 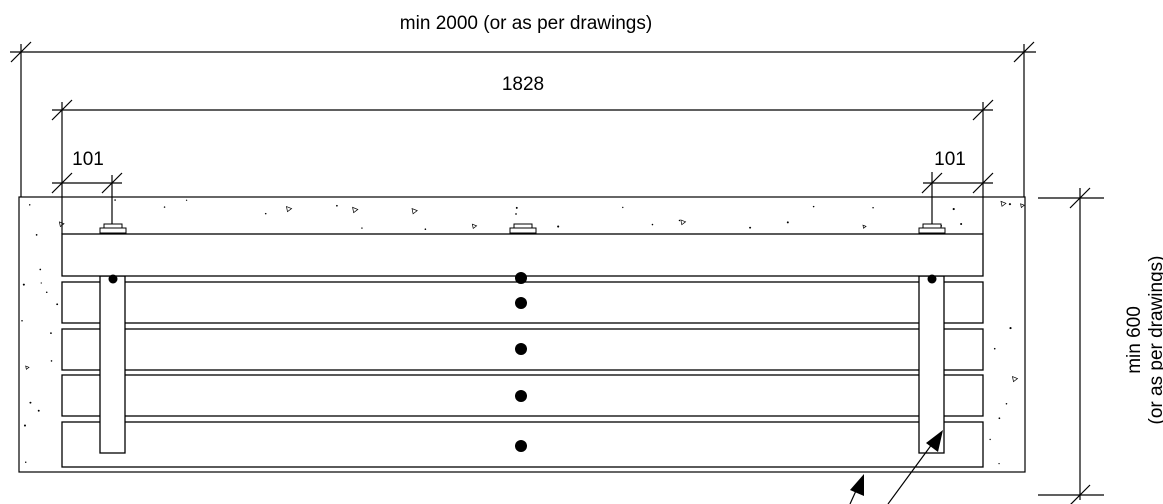 I want to click on bolt-center, so click(x=523, y=228).